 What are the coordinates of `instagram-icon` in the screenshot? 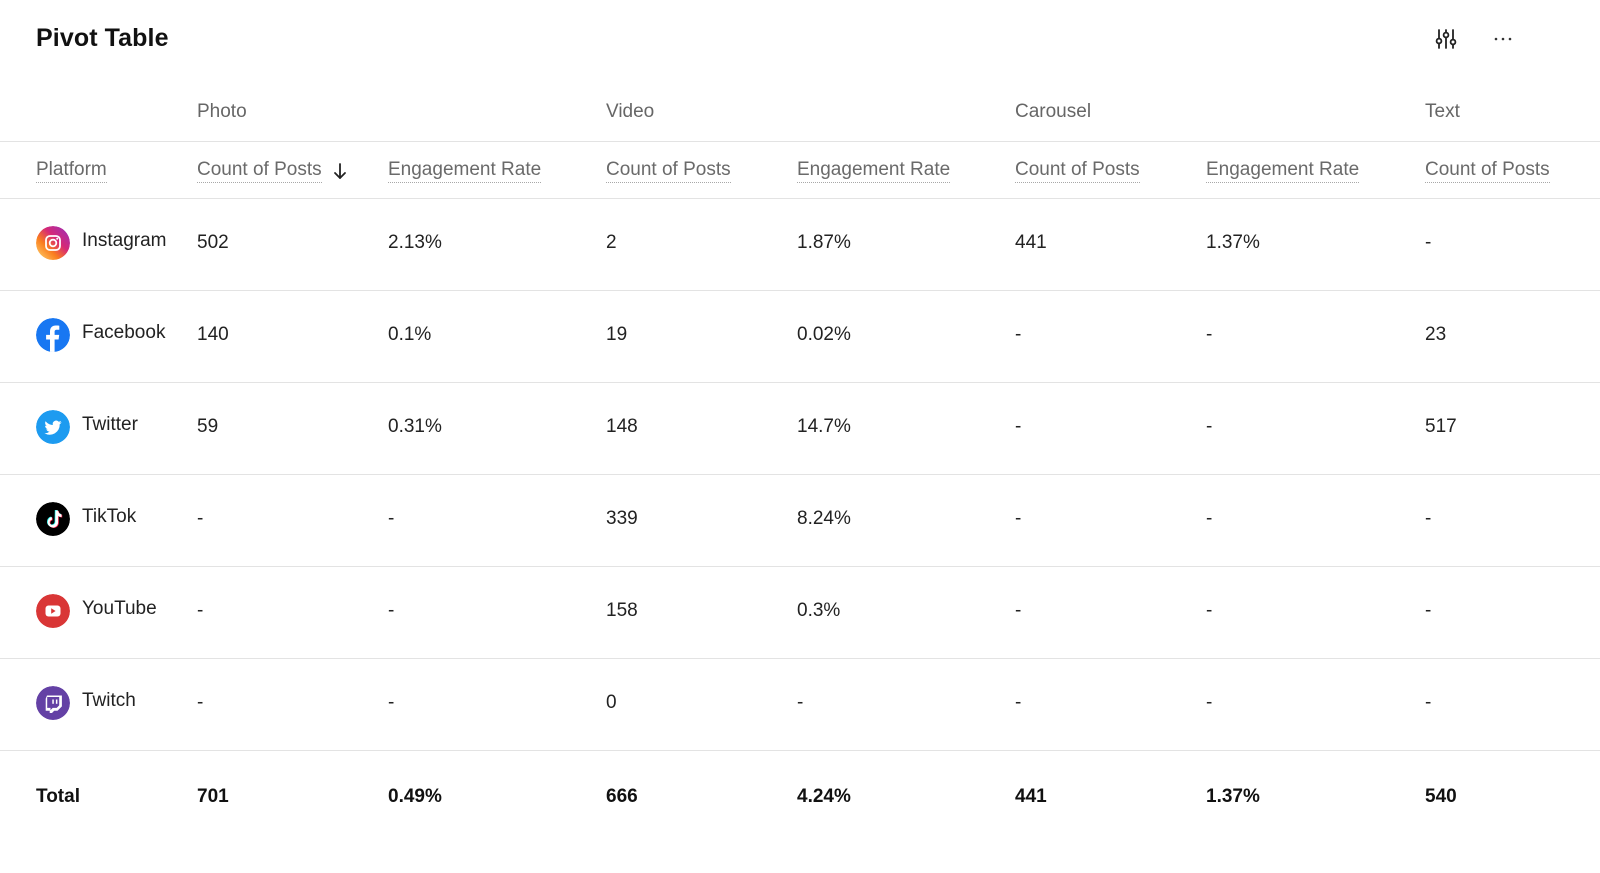 It's located at (53, 243).